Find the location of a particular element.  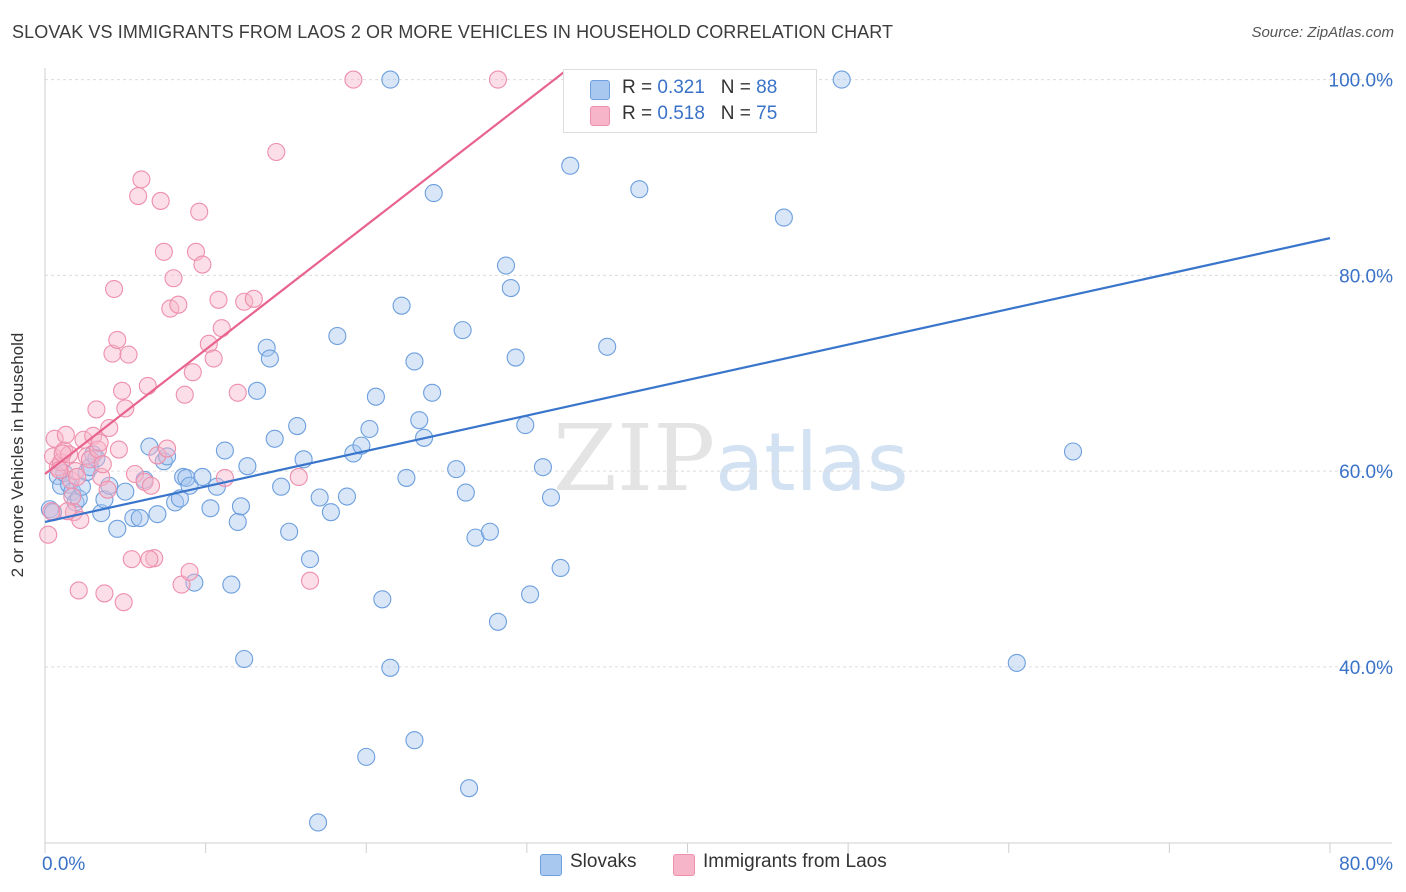

watermark: ZIPatlas is located at coordinates (731, 458).